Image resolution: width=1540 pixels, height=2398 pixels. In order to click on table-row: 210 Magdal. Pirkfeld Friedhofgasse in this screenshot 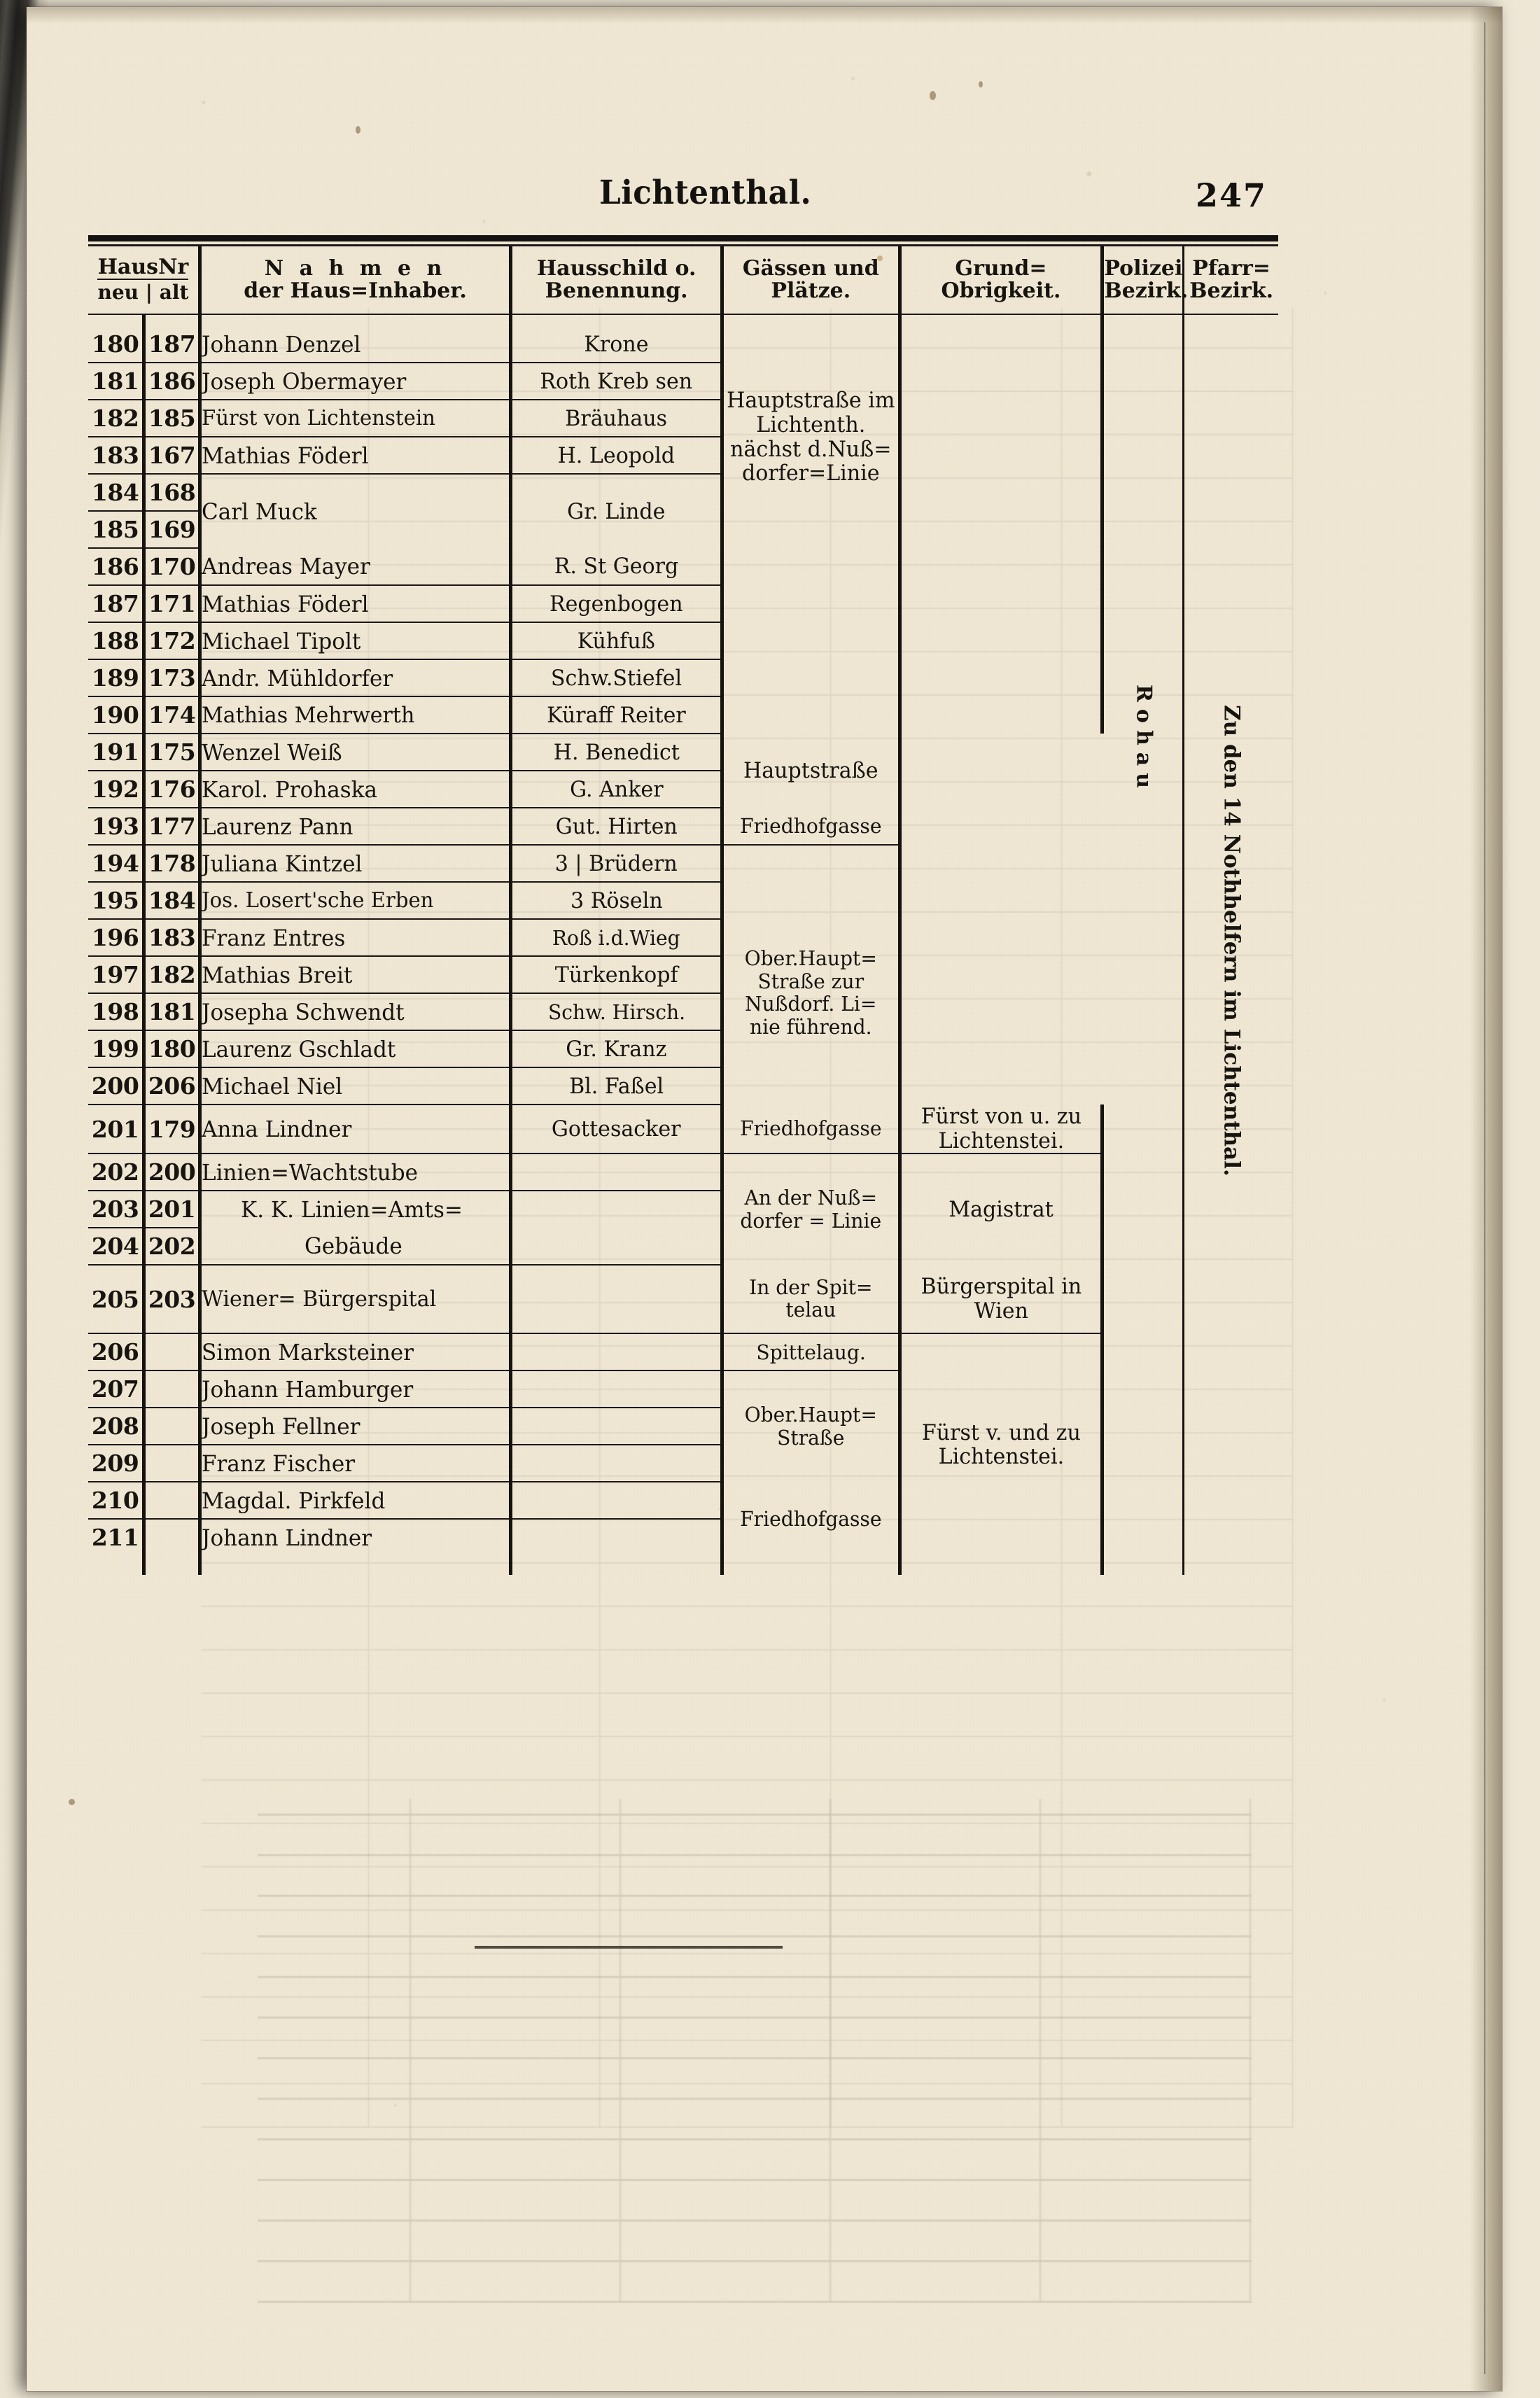, I will do `click(683, 1519)`.